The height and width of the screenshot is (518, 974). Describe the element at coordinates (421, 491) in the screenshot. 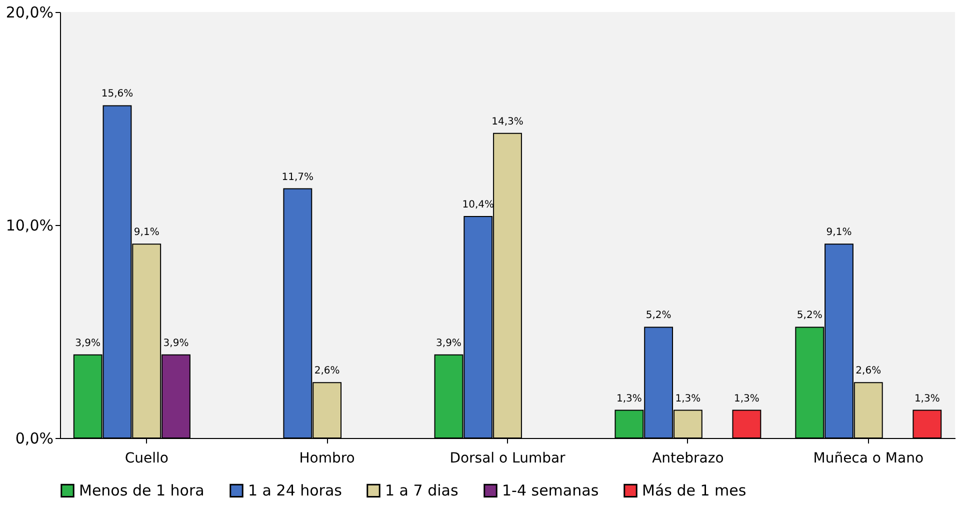

I see `legend-label: 1 a 7 dias` at that location.